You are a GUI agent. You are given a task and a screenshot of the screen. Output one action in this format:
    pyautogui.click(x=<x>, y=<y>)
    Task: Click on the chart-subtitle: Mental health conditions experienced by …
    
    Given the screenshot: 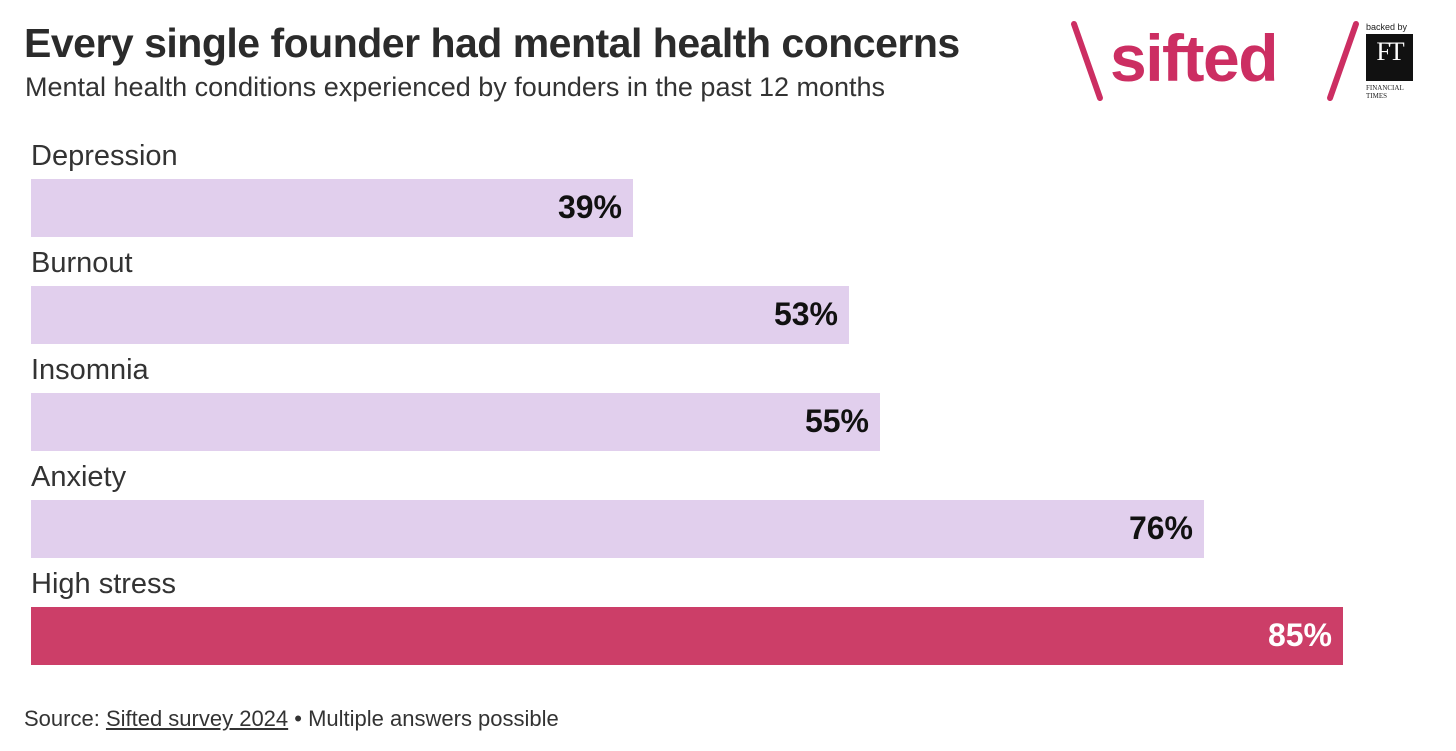 What is the action you would take?
    pyautogui.click(x=455, y=87)
    